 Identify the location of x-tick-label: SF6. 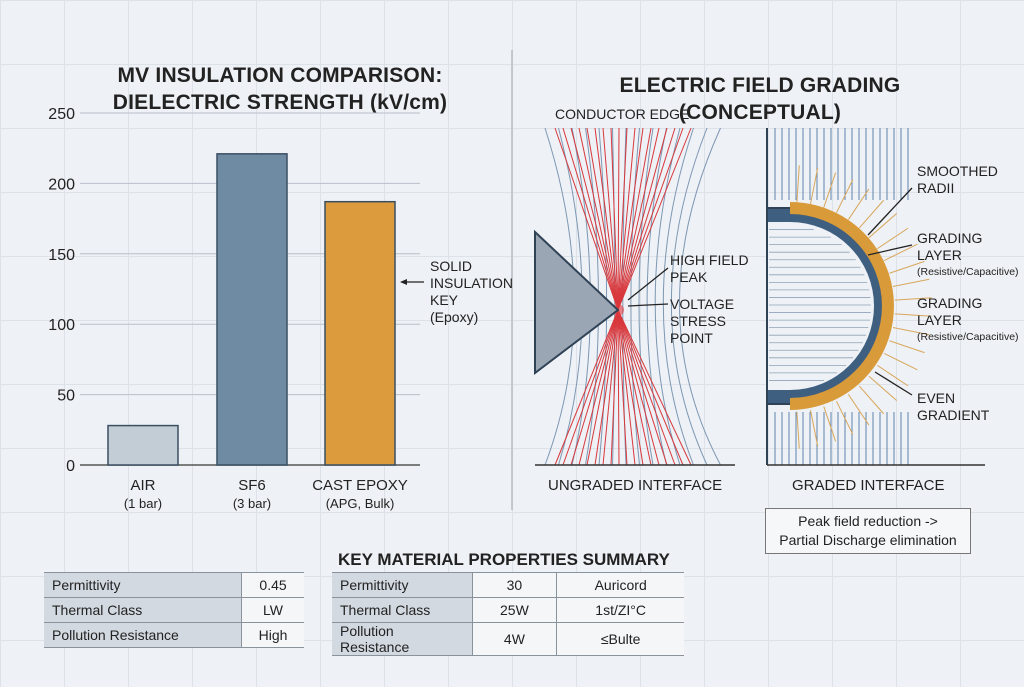
(252, 485).